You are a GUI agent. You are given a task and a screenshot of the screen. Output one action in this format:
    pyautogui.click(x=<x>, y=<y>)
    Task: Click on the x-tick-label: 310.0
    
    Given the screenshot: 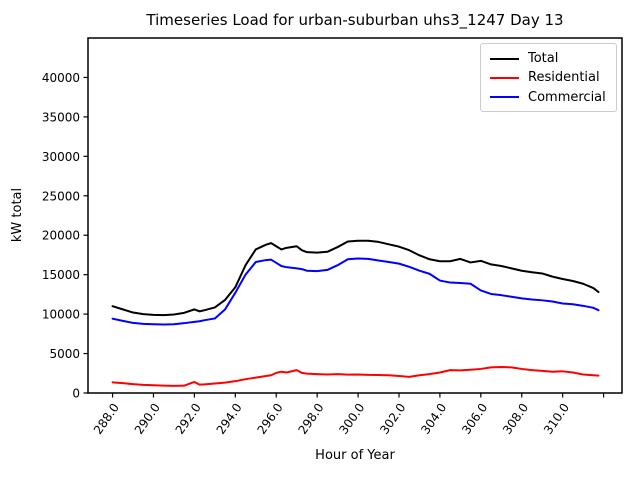 What is the action you would take?
    pyautogui.click(x=556, y=419)
    